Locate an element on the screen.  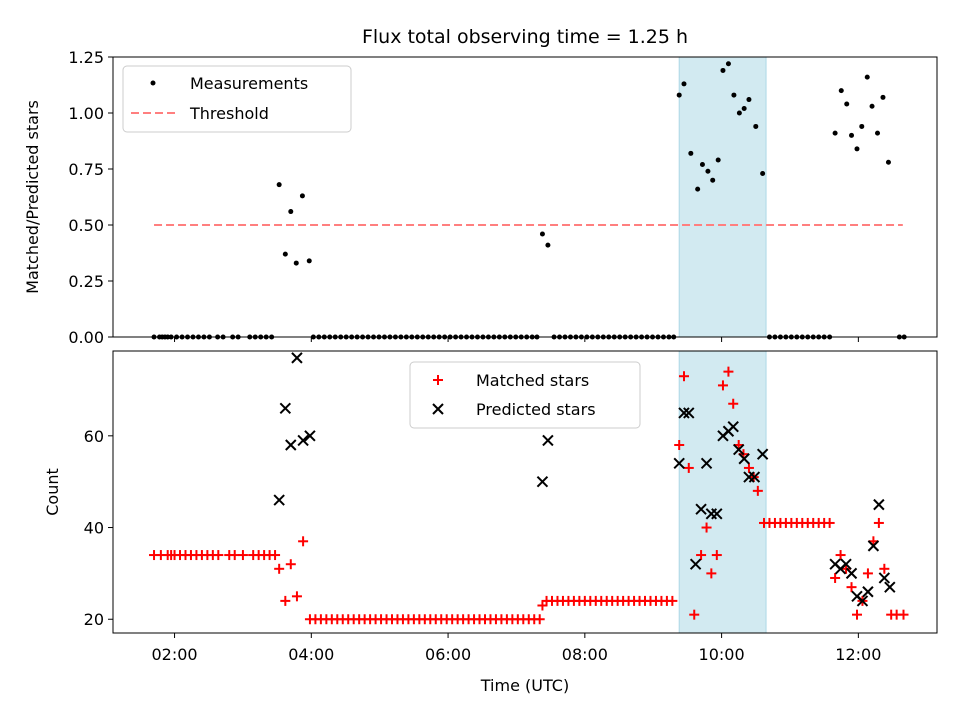
x-tick-label: 10:00 is located at coordinates (722, 654).